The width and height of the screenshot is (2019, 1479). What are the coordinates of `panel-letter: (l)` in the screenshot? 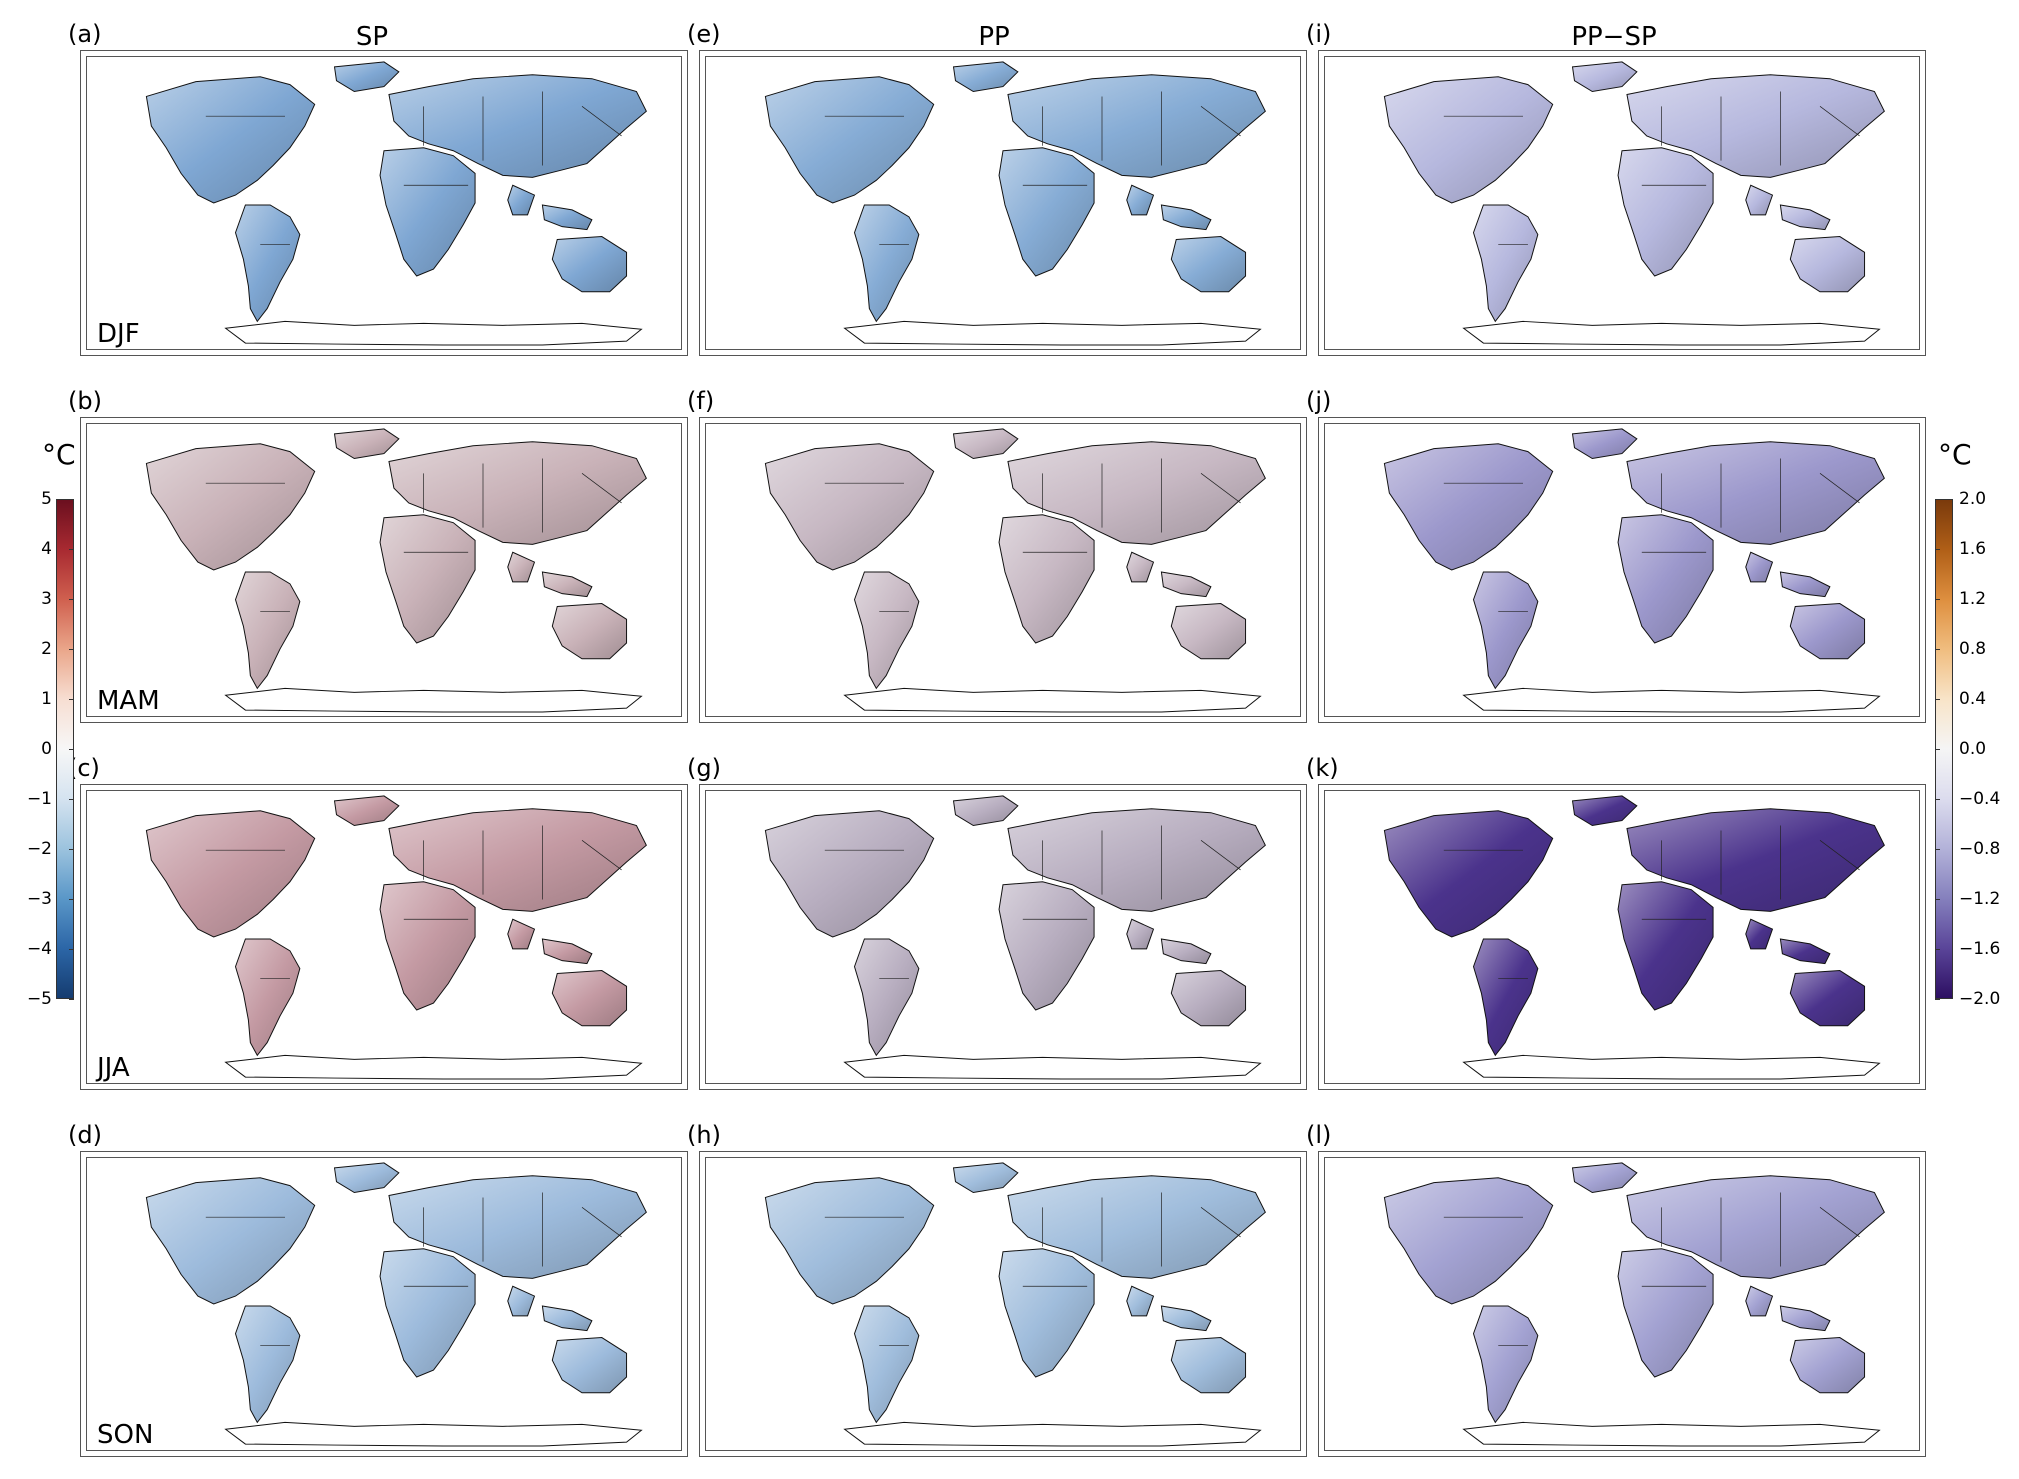 It's located at (1319, 1135).